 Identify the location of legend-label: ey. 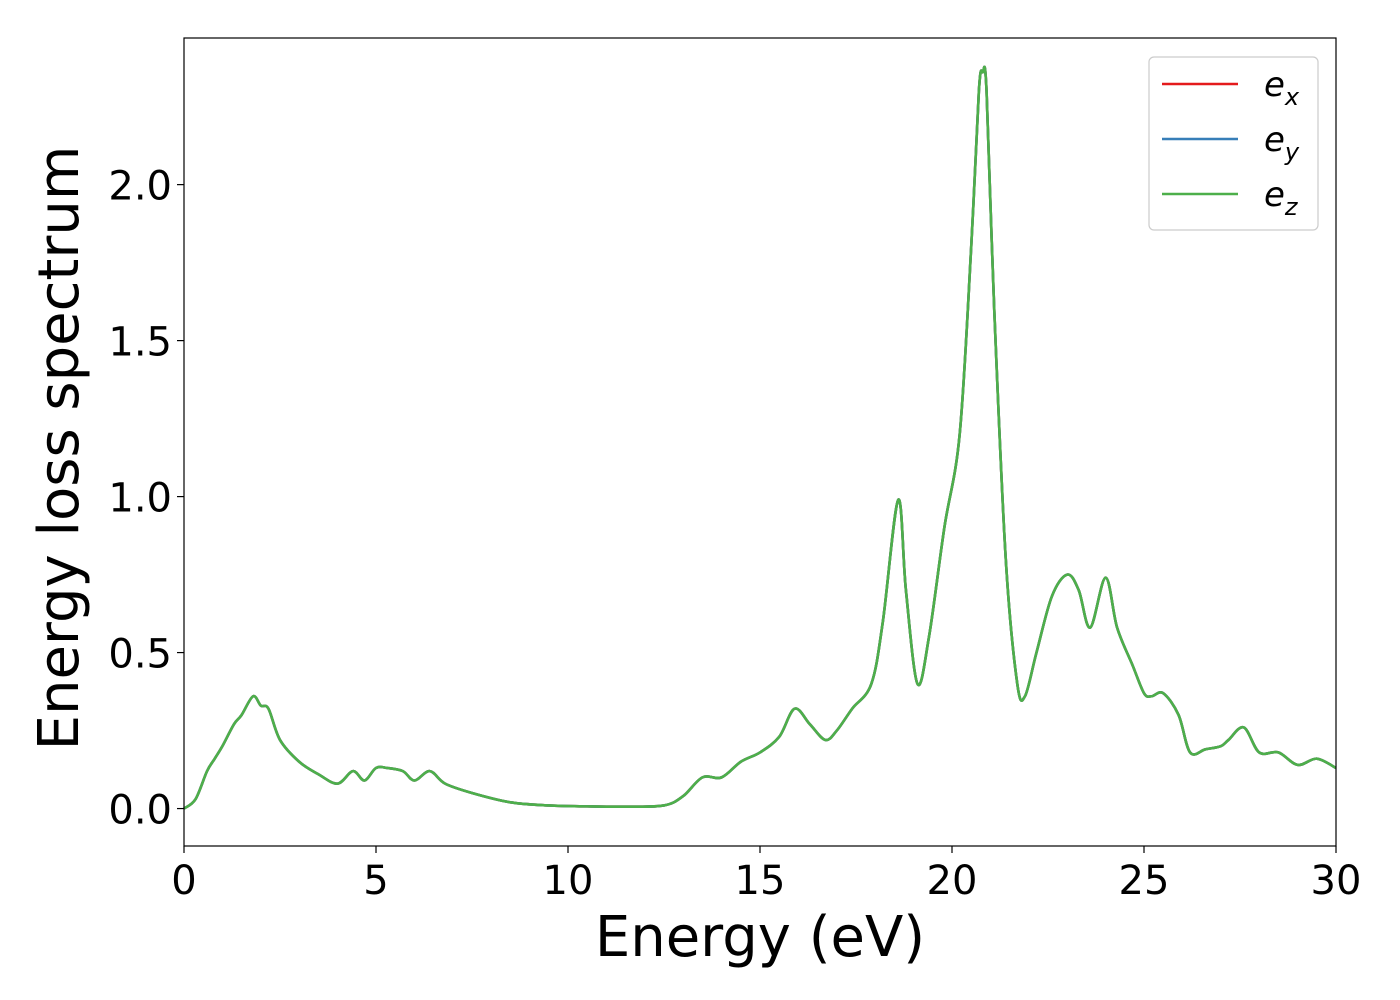
(1282, 143).